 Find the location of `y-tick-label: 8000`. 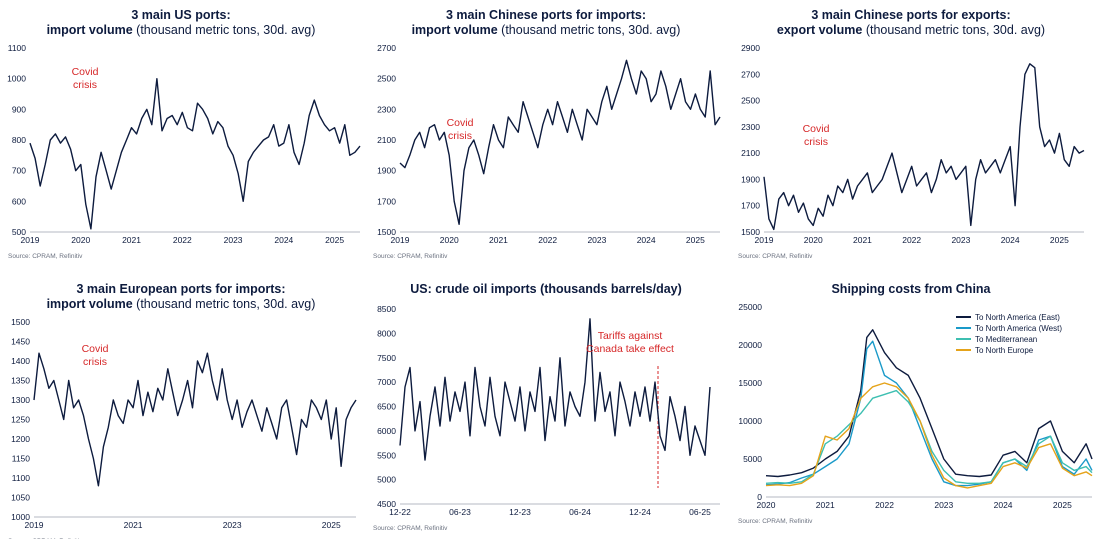

y-tick-label: 8000 is located at coordinates (386, 333).